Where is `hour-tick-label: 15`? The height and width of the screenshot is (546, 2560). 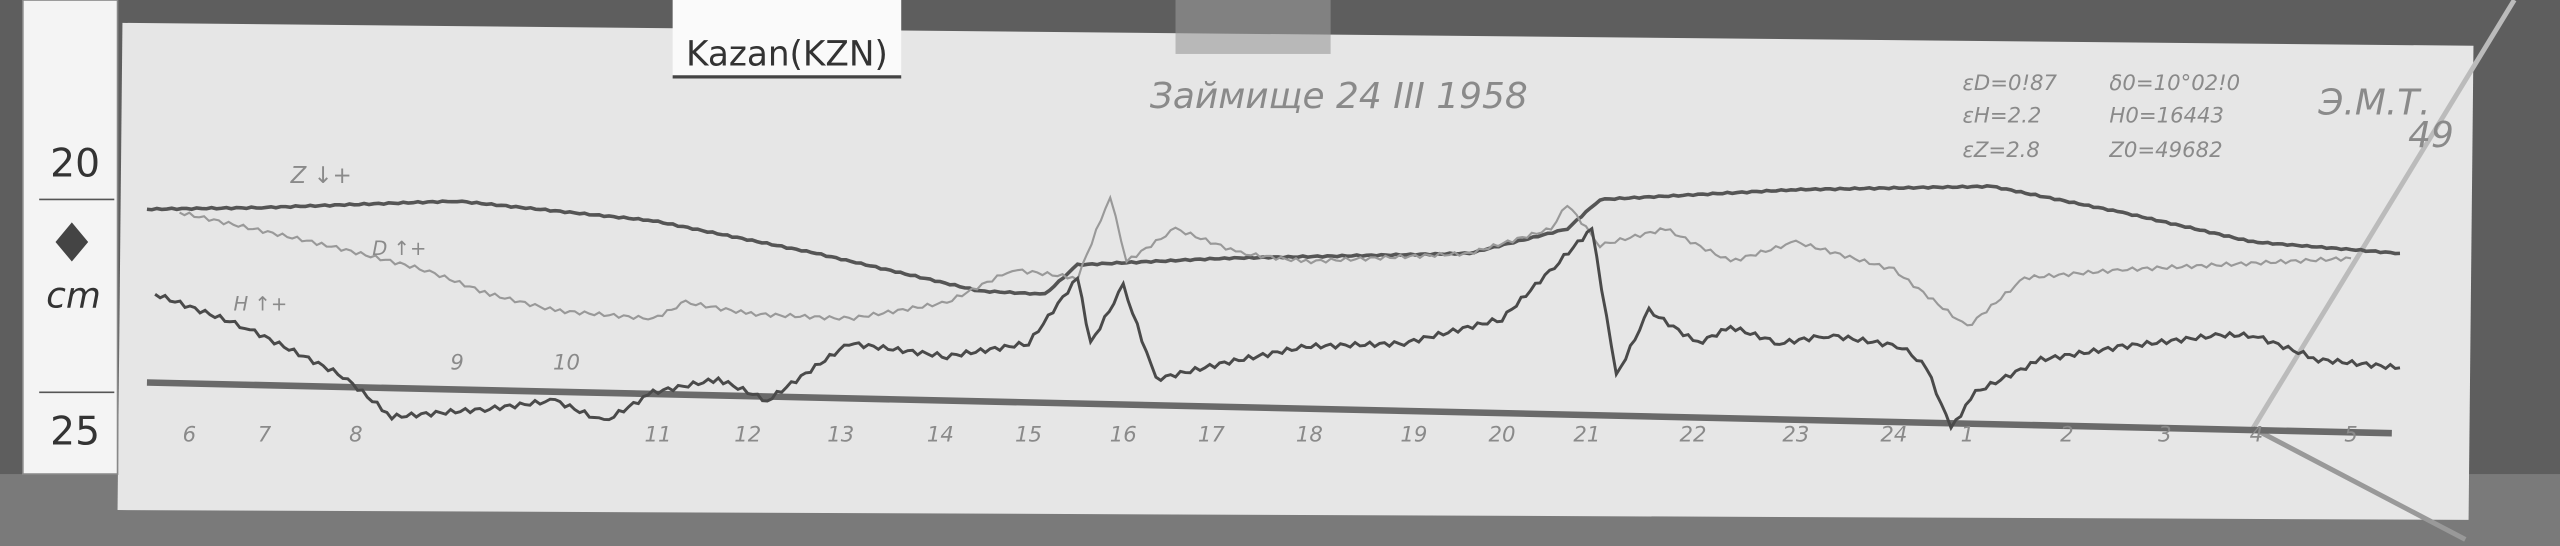 hour-tick-label: 15 is located at coordinates (1028, 434).